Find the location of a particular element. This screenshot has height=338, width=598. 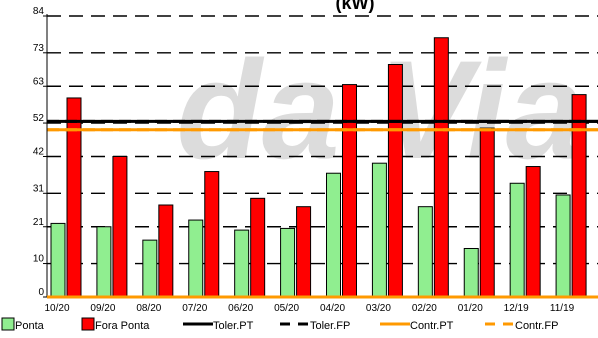

x-tick-label: 04/20 is located at coordinates (332, 308).